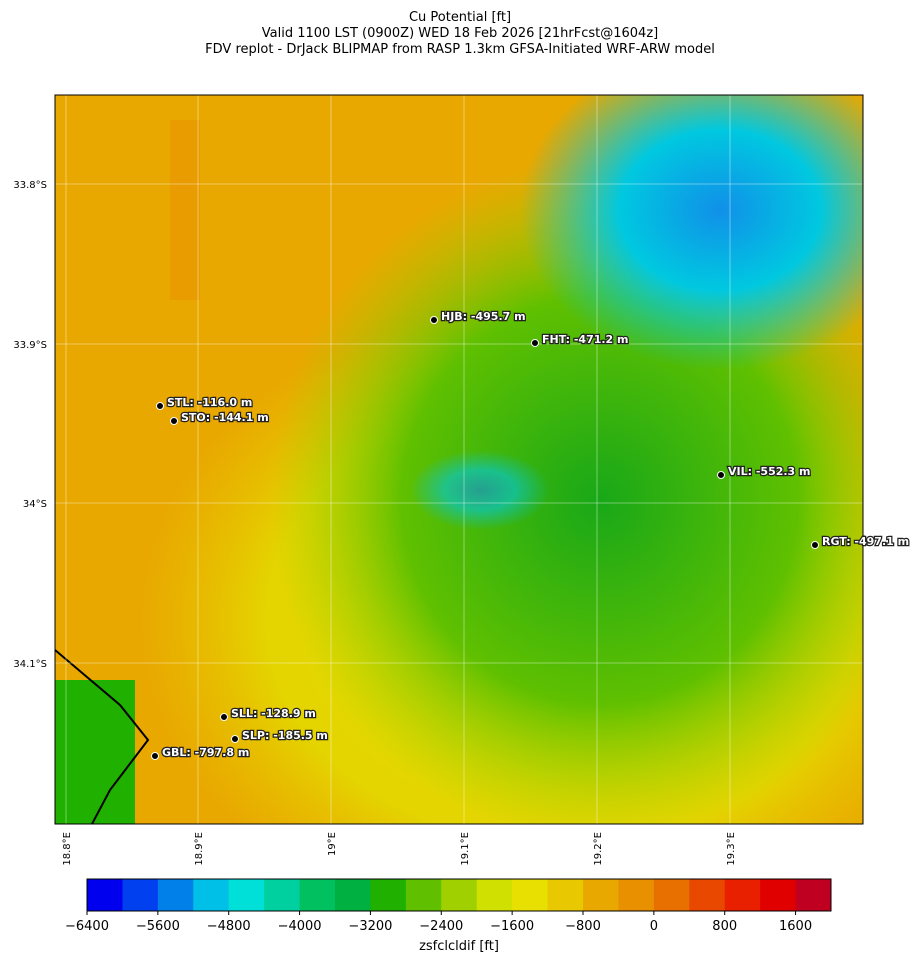  Describe the element at coordinates (229, 926) in the screenshot. I see `colorbar-tick-label: −4800` at that location.